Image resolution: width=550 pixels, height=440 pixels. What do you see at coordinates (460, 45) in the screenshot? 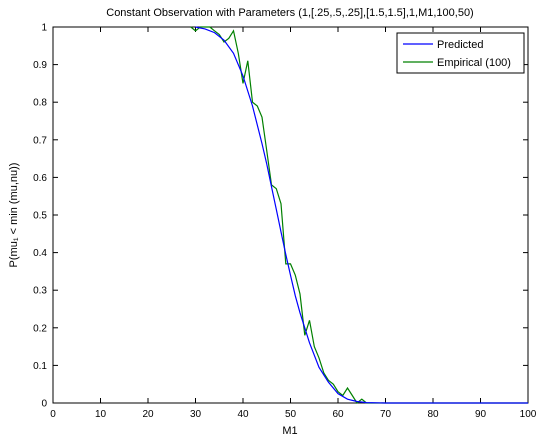
I see `legend-label-predicted: Predicted` at bounding box center [460, 45].